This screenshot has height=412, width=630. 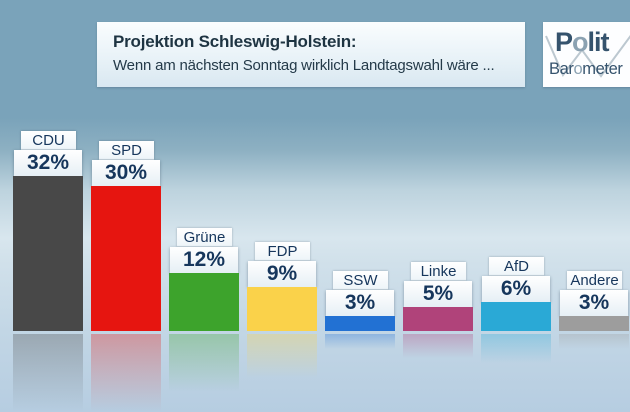 What do you see at coordinates (438, 319) in the screenshot?
I see `bar-linke` at bounding box center [438, 319].